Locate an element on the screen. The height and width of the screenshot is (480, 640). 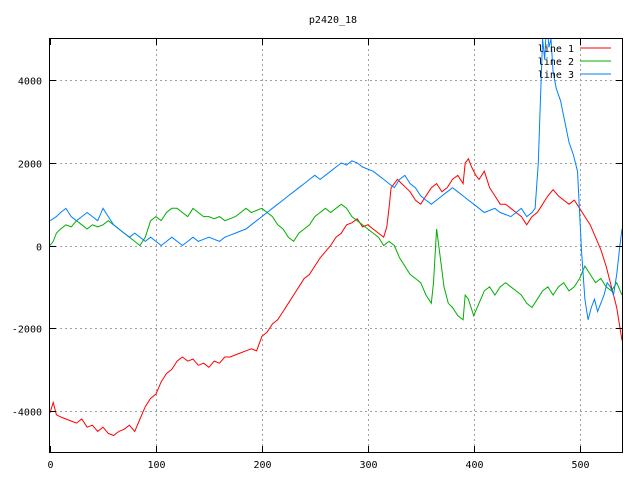
legend-label: line 1 is located at coordinates (556, 49).